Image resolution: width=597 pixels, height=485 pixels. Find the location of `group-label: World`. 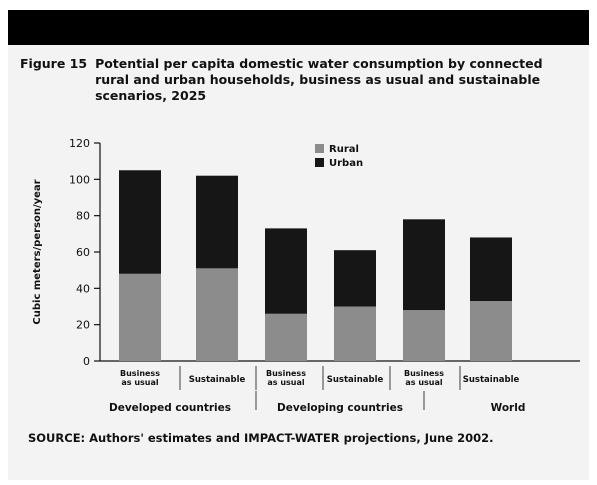

group-label: World is located at coordinates (508, 408).